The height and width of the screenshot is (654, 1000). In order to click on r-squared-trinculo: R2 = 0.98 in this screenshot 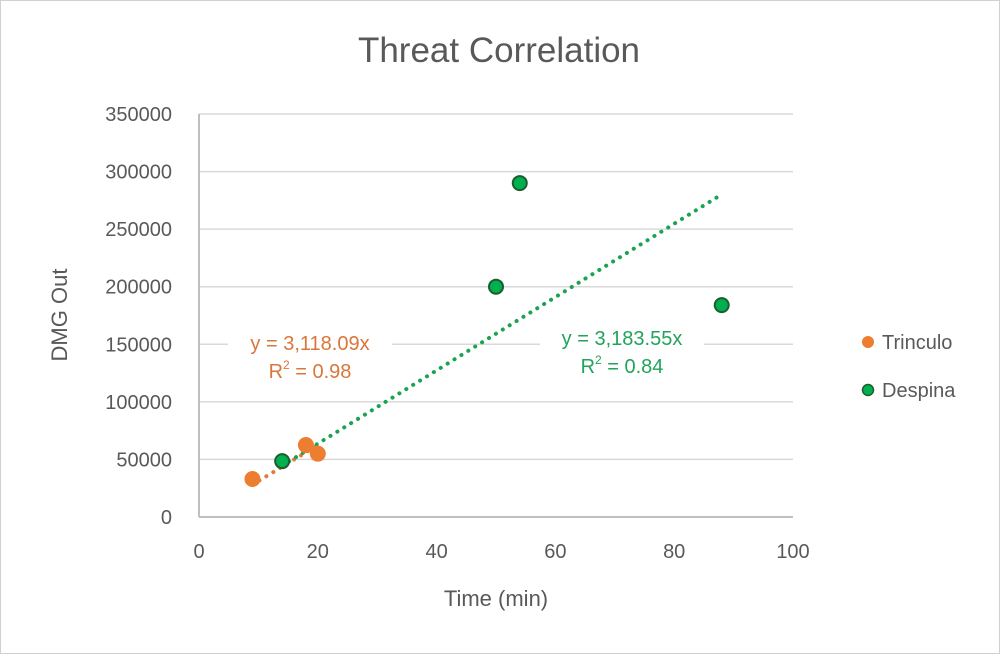, I will do `click(310, 370)`.